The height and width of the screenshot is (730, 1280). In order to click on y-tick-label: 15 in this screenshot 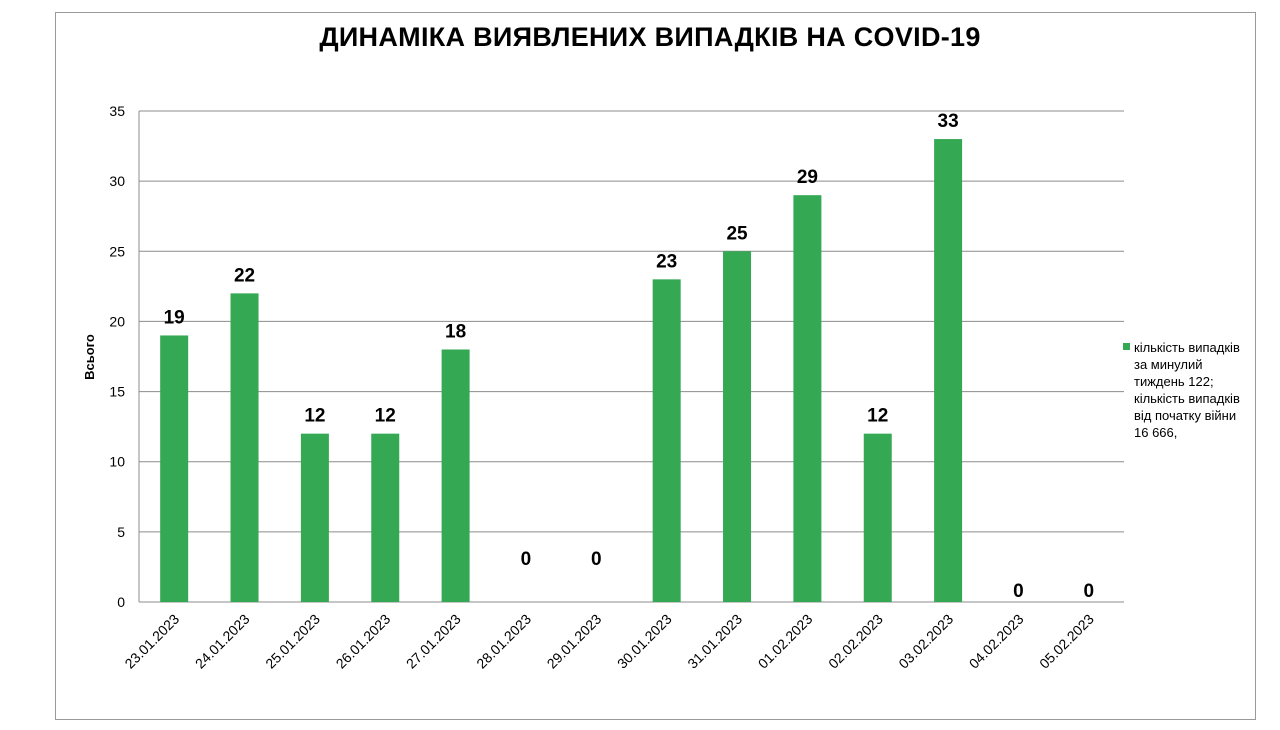, I will do `click(117, 392)`.